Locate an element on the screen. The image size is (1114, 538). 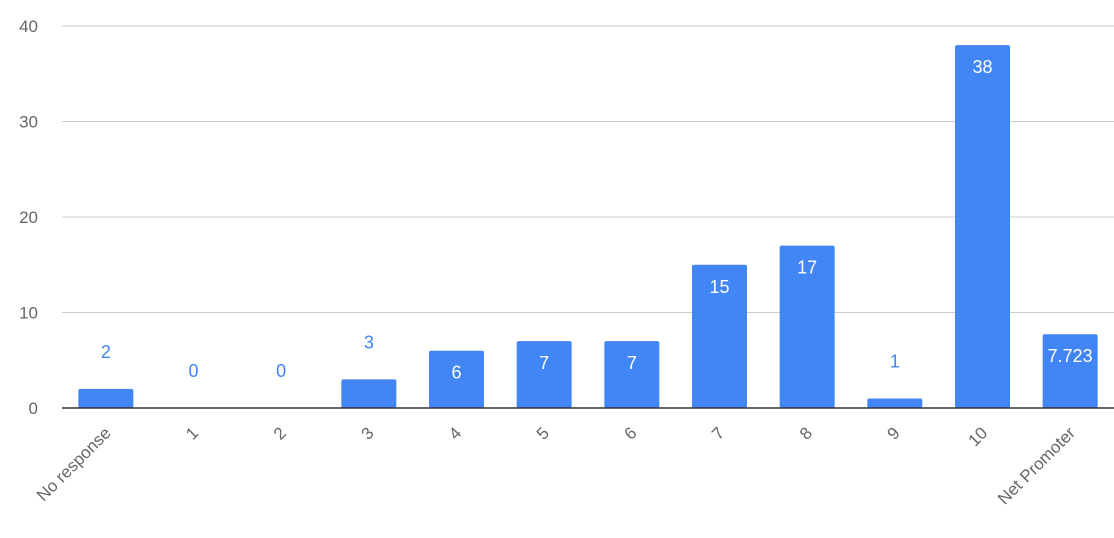
x-tick-label: 3 is located at coordinates (368, 433).